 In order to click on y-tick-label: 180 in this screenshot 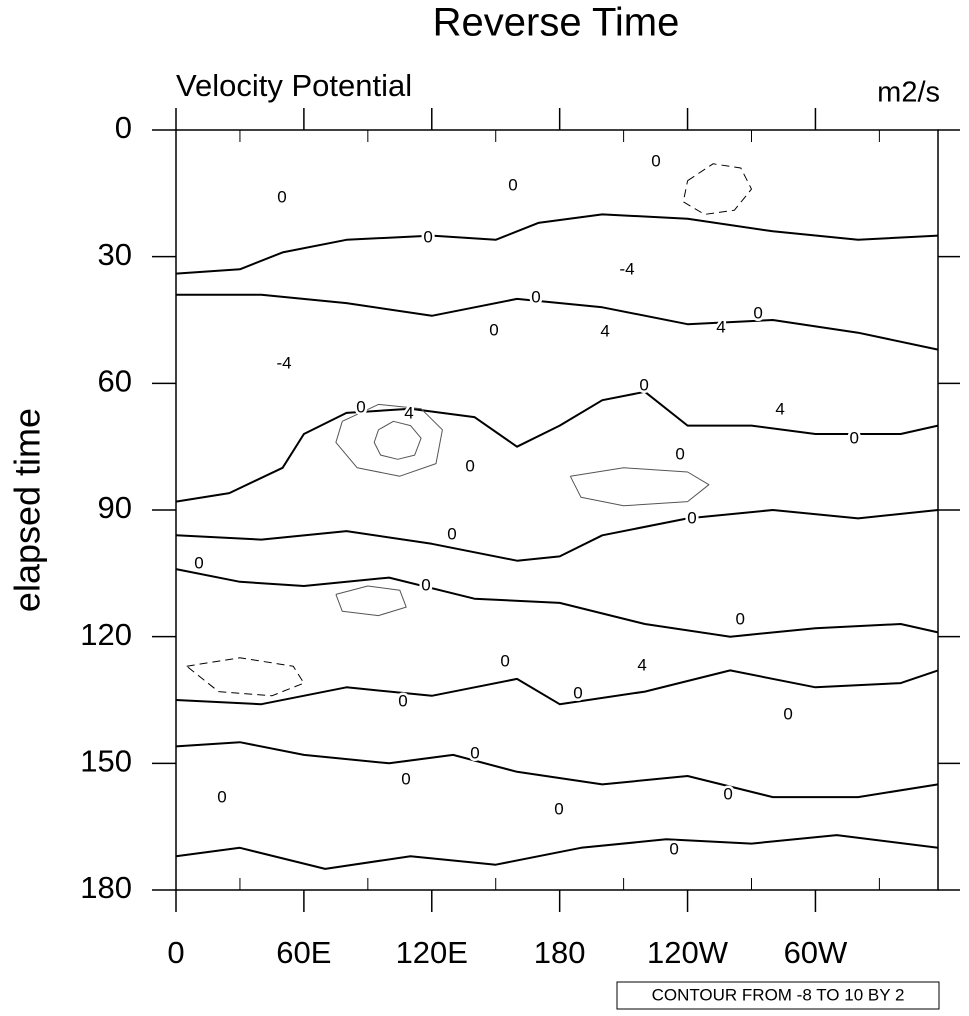, I will do `click(106, 887)`.